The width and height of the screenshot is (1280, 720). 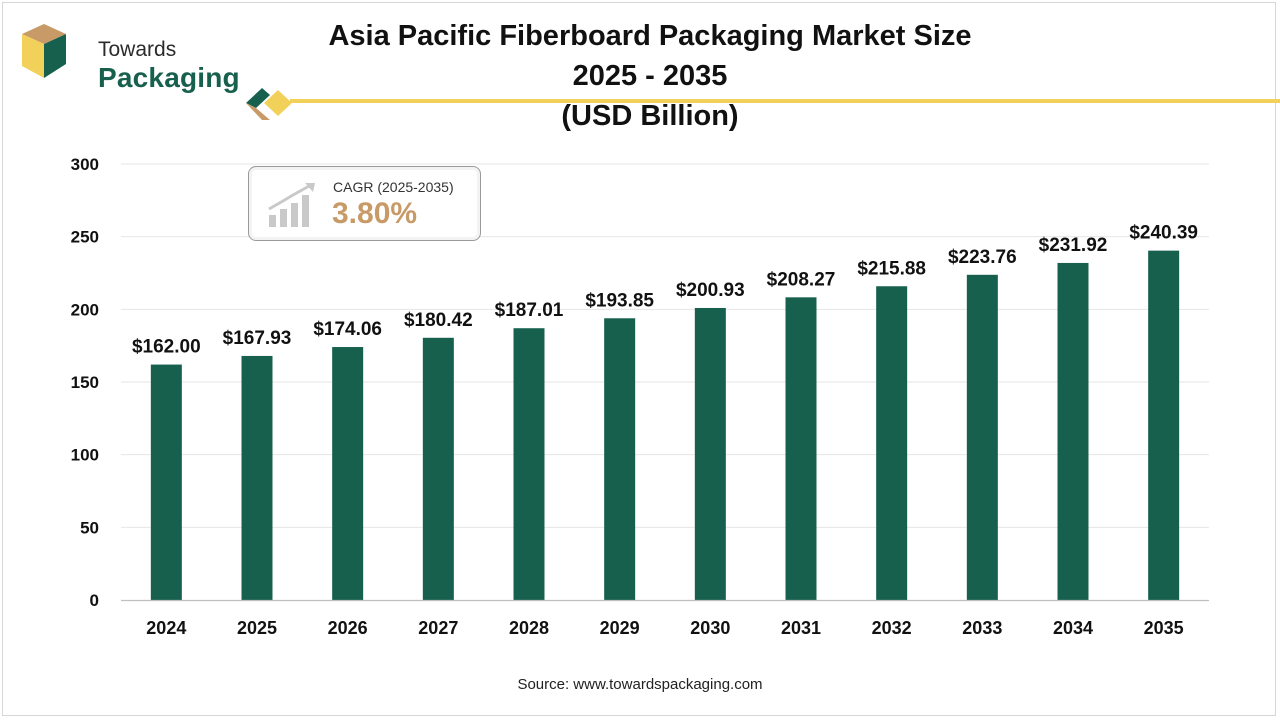 What do you see at coordinates (166, 347) in the screenshot?
I see `bar-value-label: $162.00` at bounding box center [166, 347].